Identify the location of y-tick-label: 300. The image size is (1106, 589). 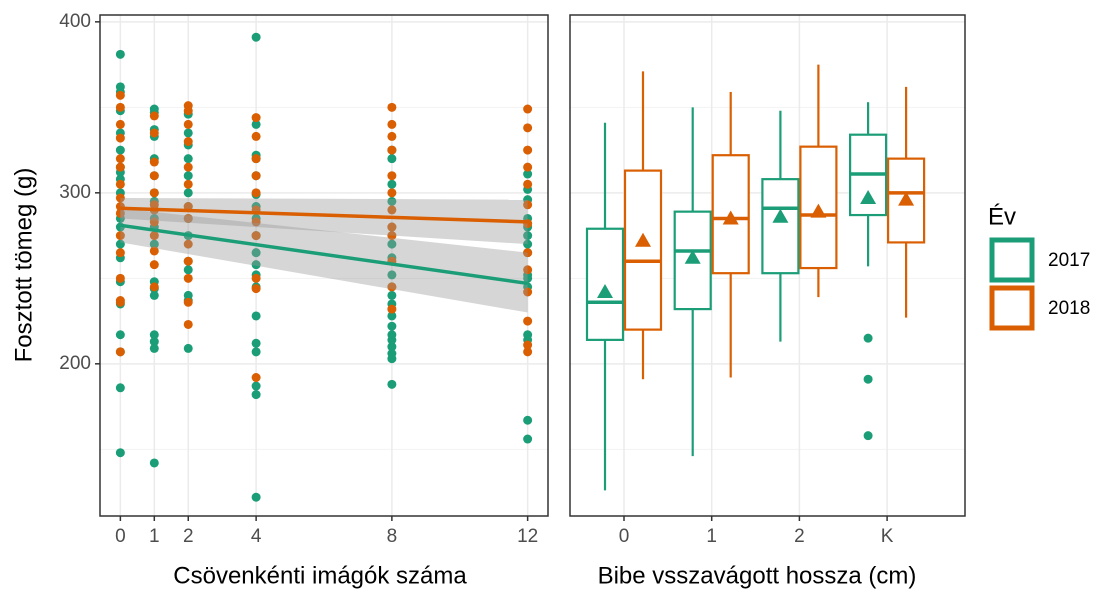
(75, 192).